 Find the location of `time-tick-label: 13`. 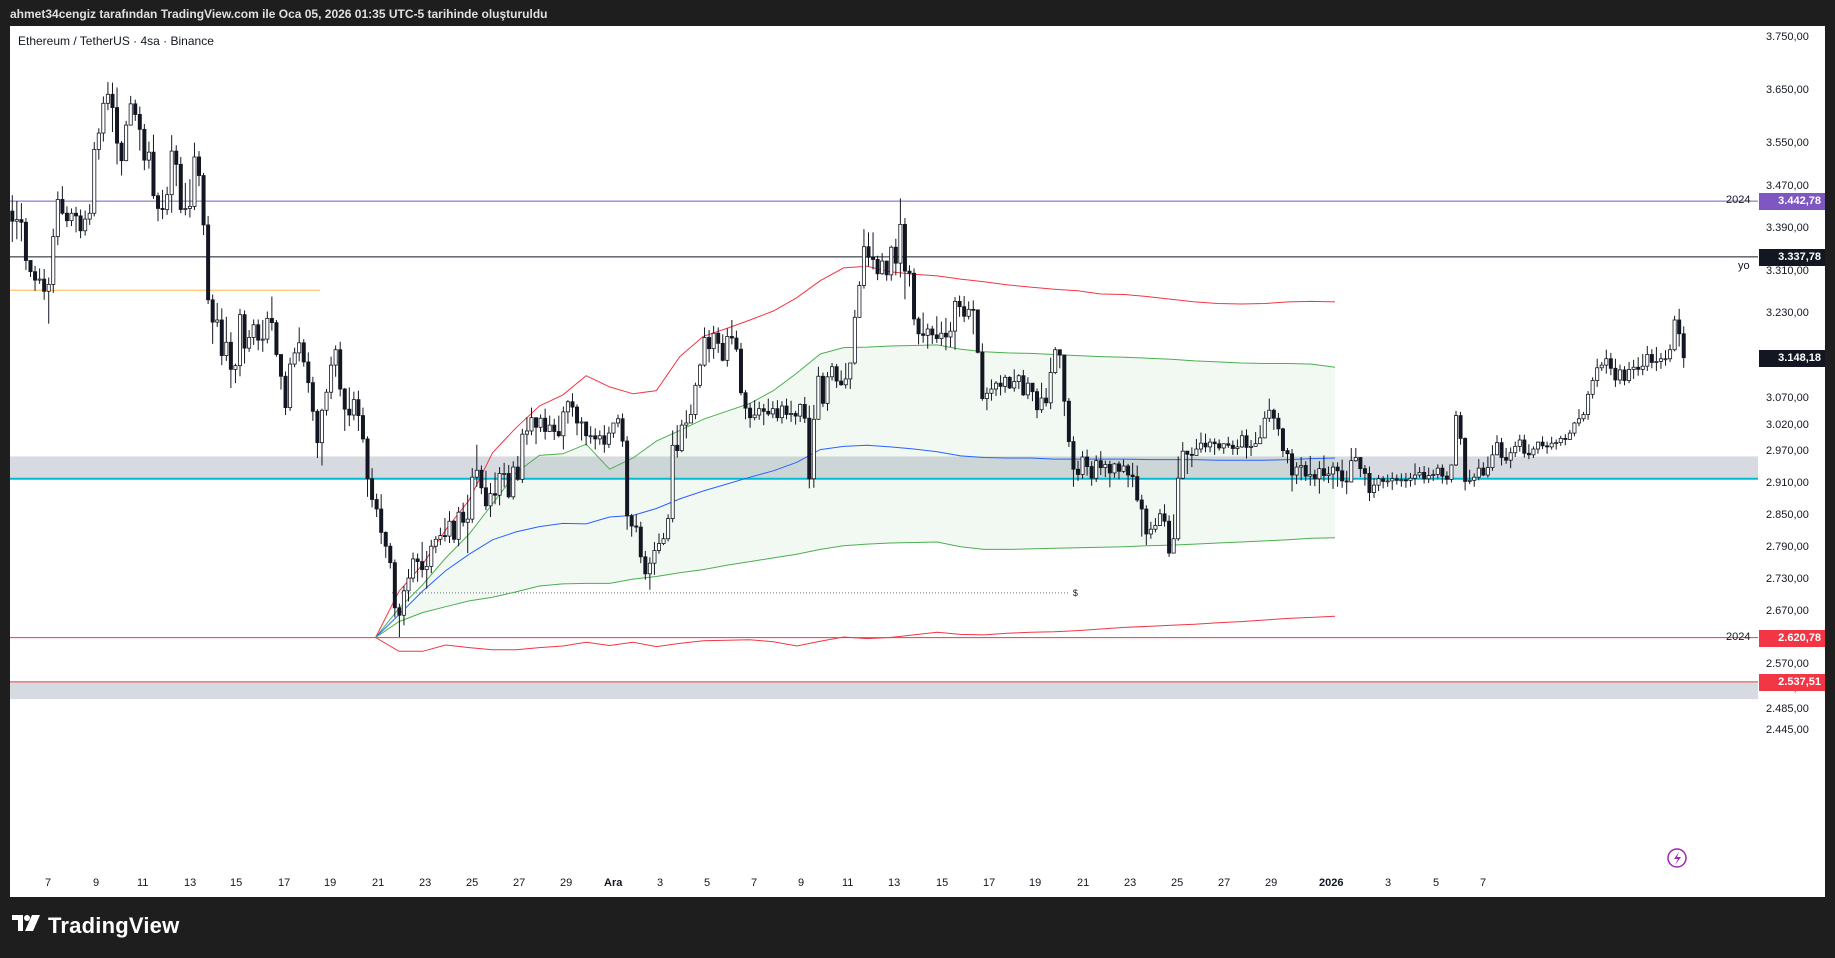

time-tick-label: 13 is located at coordinates (190, 883).